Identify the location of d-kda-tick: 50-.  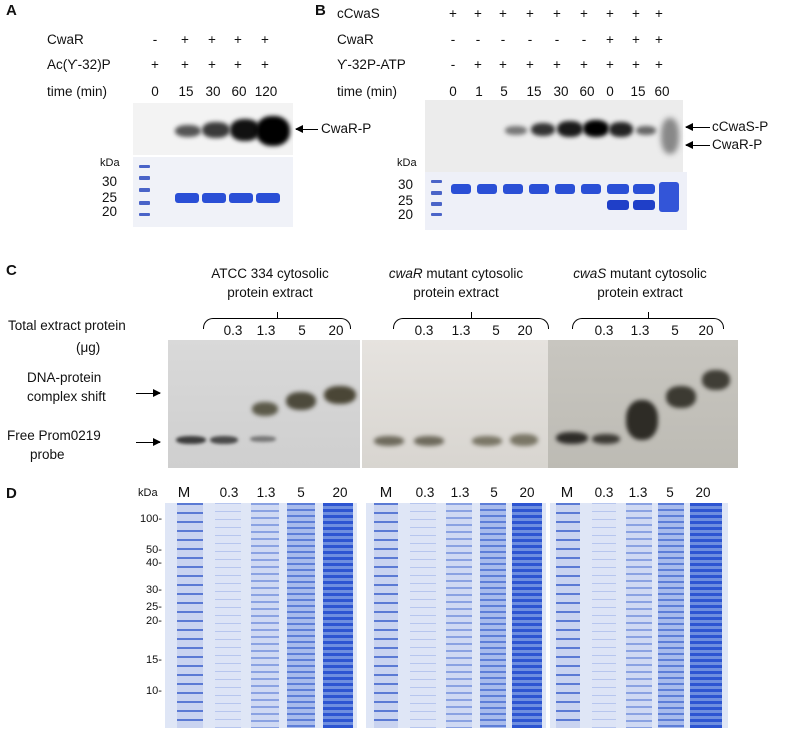
(154, 550).